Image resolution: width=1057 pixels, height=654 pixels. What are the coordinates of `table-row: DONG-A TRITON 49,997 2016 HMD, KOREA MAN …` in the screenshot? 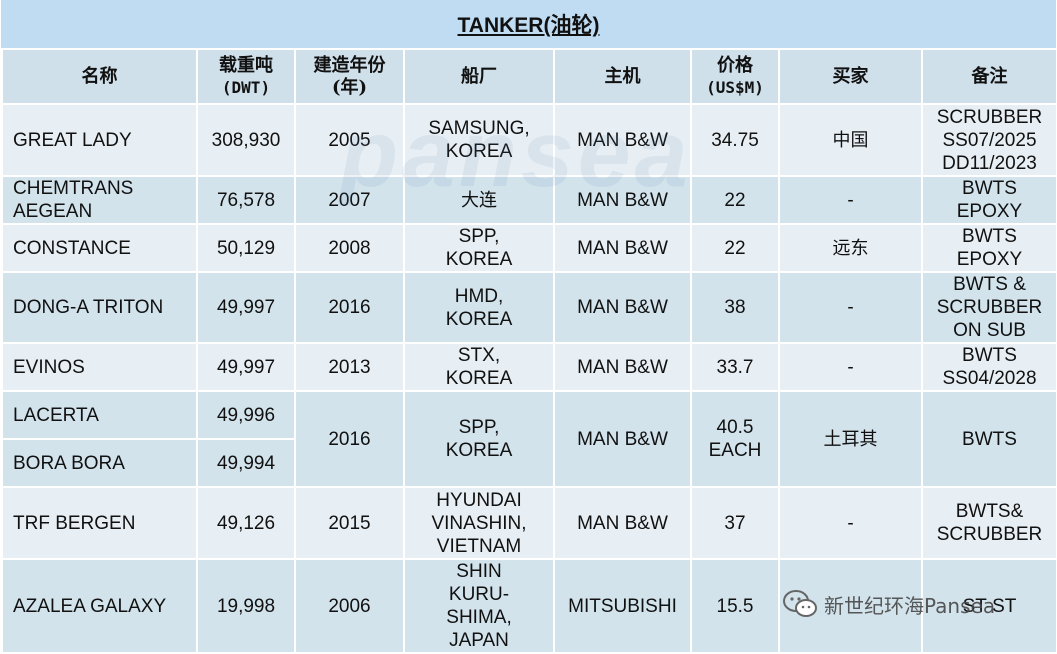 It's located at (529, 307).